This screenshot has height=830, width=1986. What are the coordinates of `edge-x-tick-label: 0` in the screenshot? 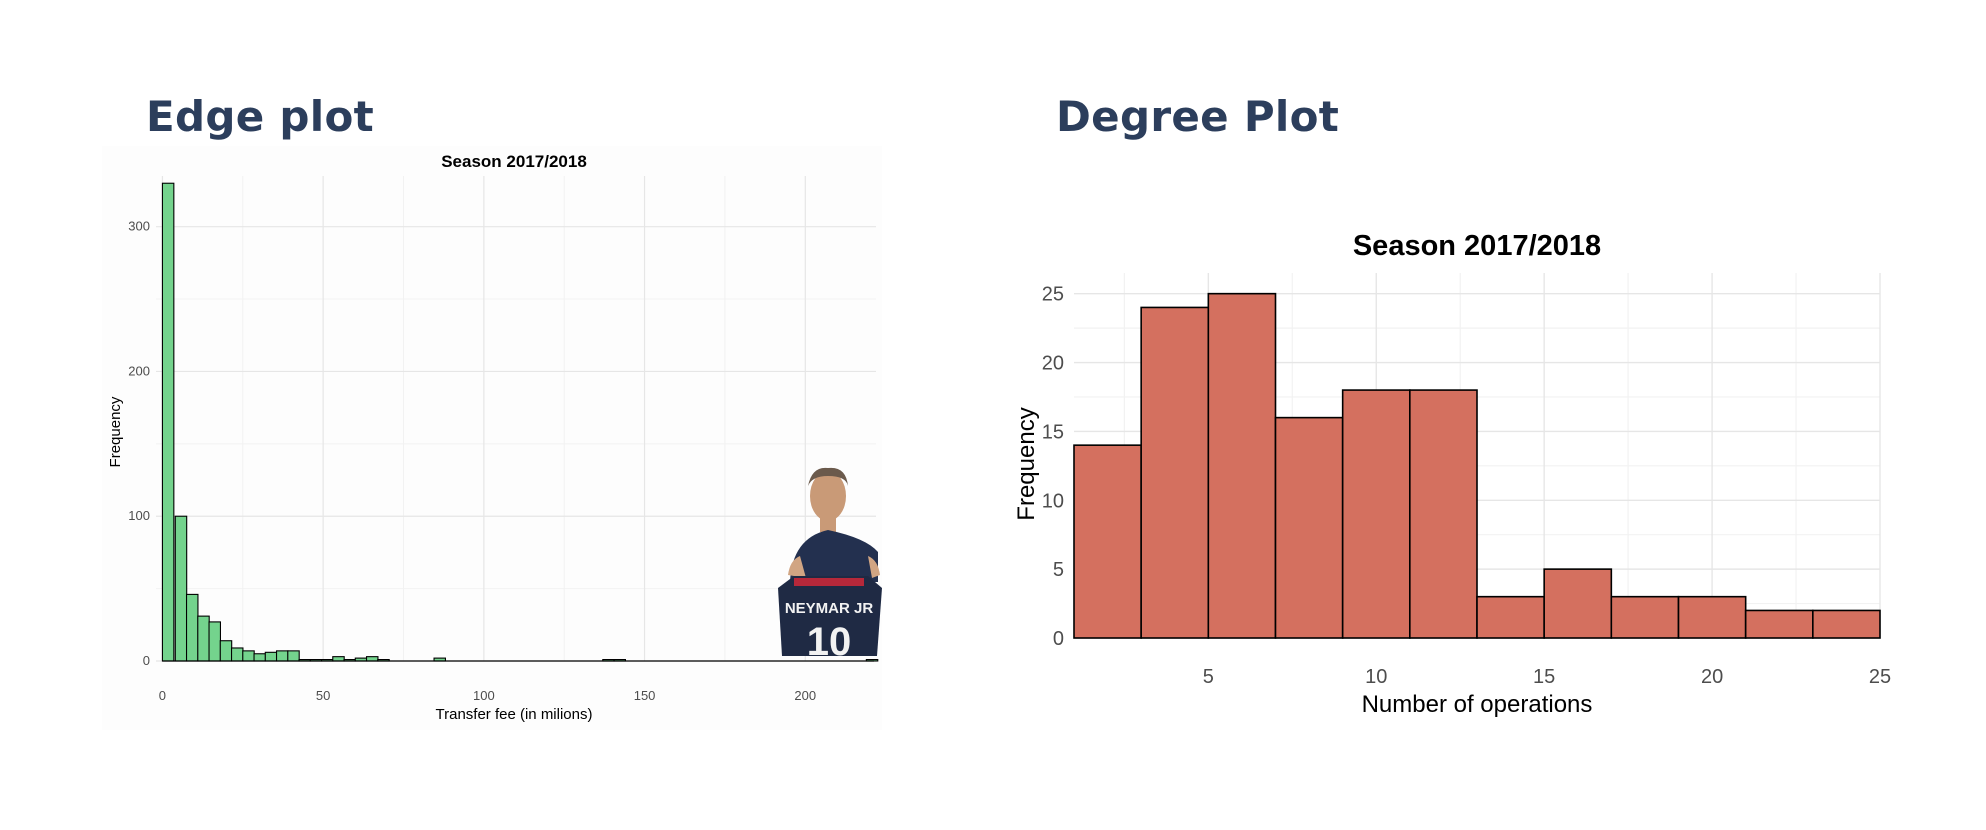 It's located at (162, 695).